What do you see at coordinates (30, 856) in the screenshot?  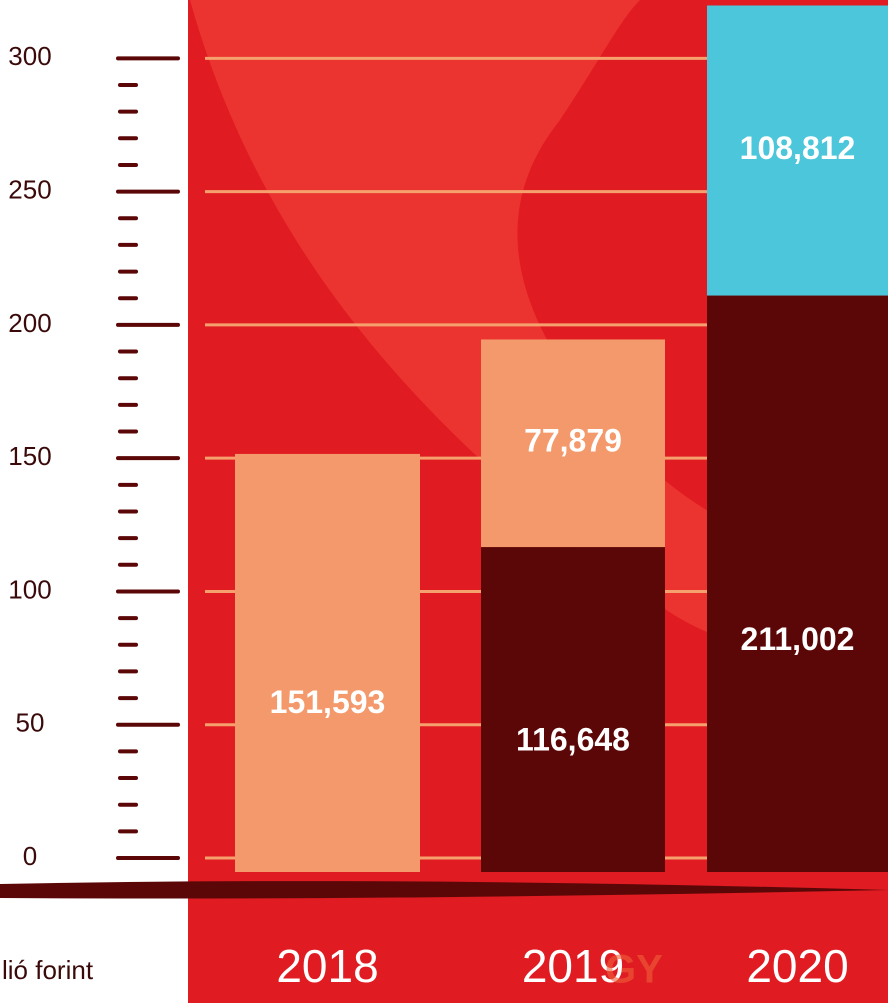 I see `y-tick-label: 0` at bounding box center [30, 856].